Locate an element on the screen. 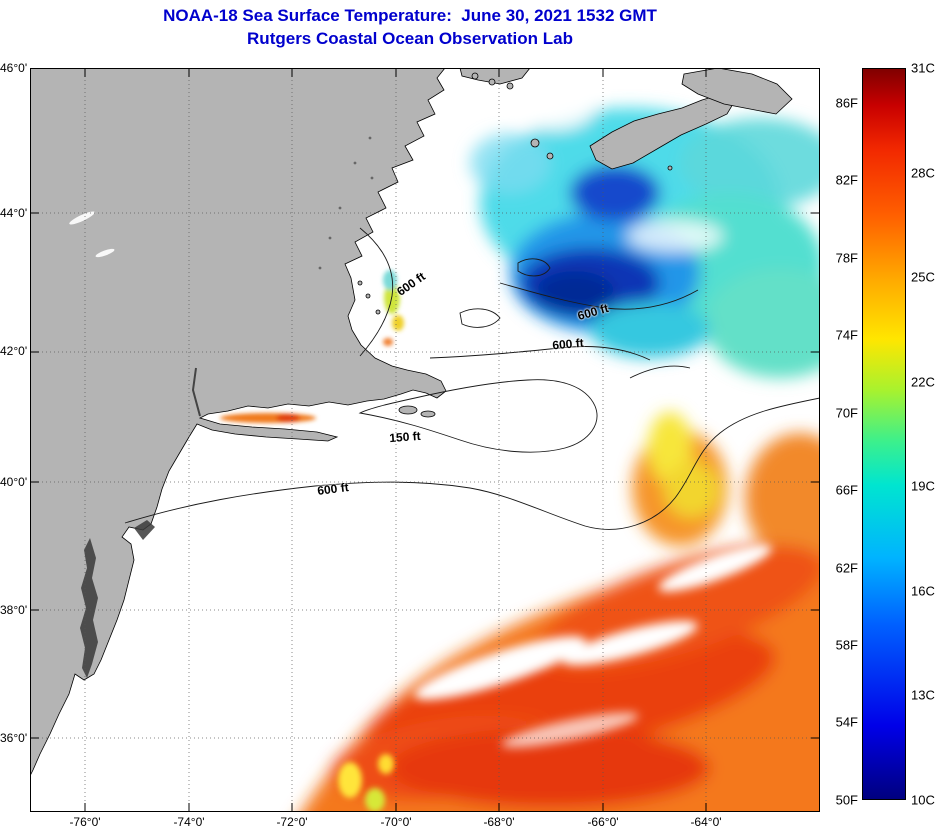  colorbar-fahrenheit-label: 50F is located at coordinates (846, 800).